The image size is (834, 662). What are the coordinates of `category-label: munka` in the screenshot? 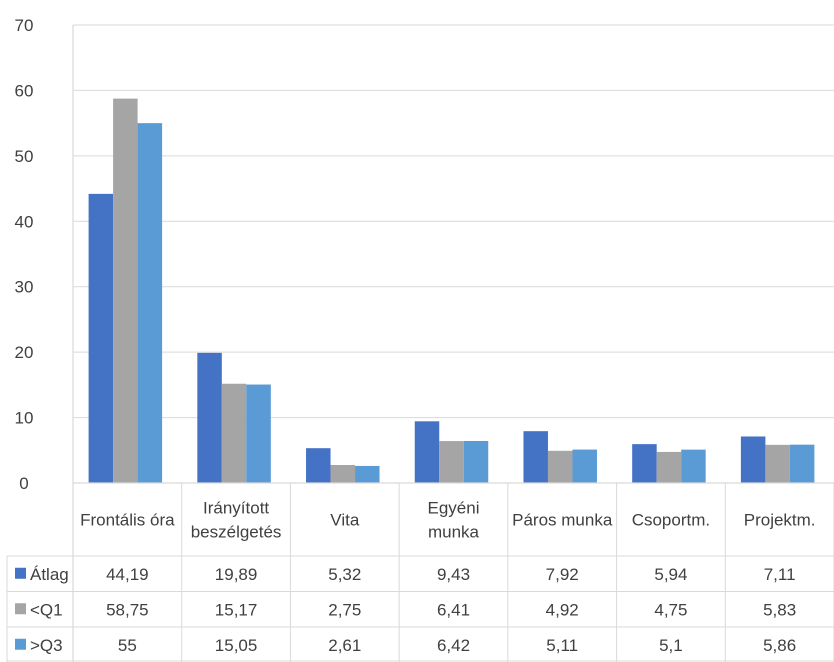 It's located at (454, 532).